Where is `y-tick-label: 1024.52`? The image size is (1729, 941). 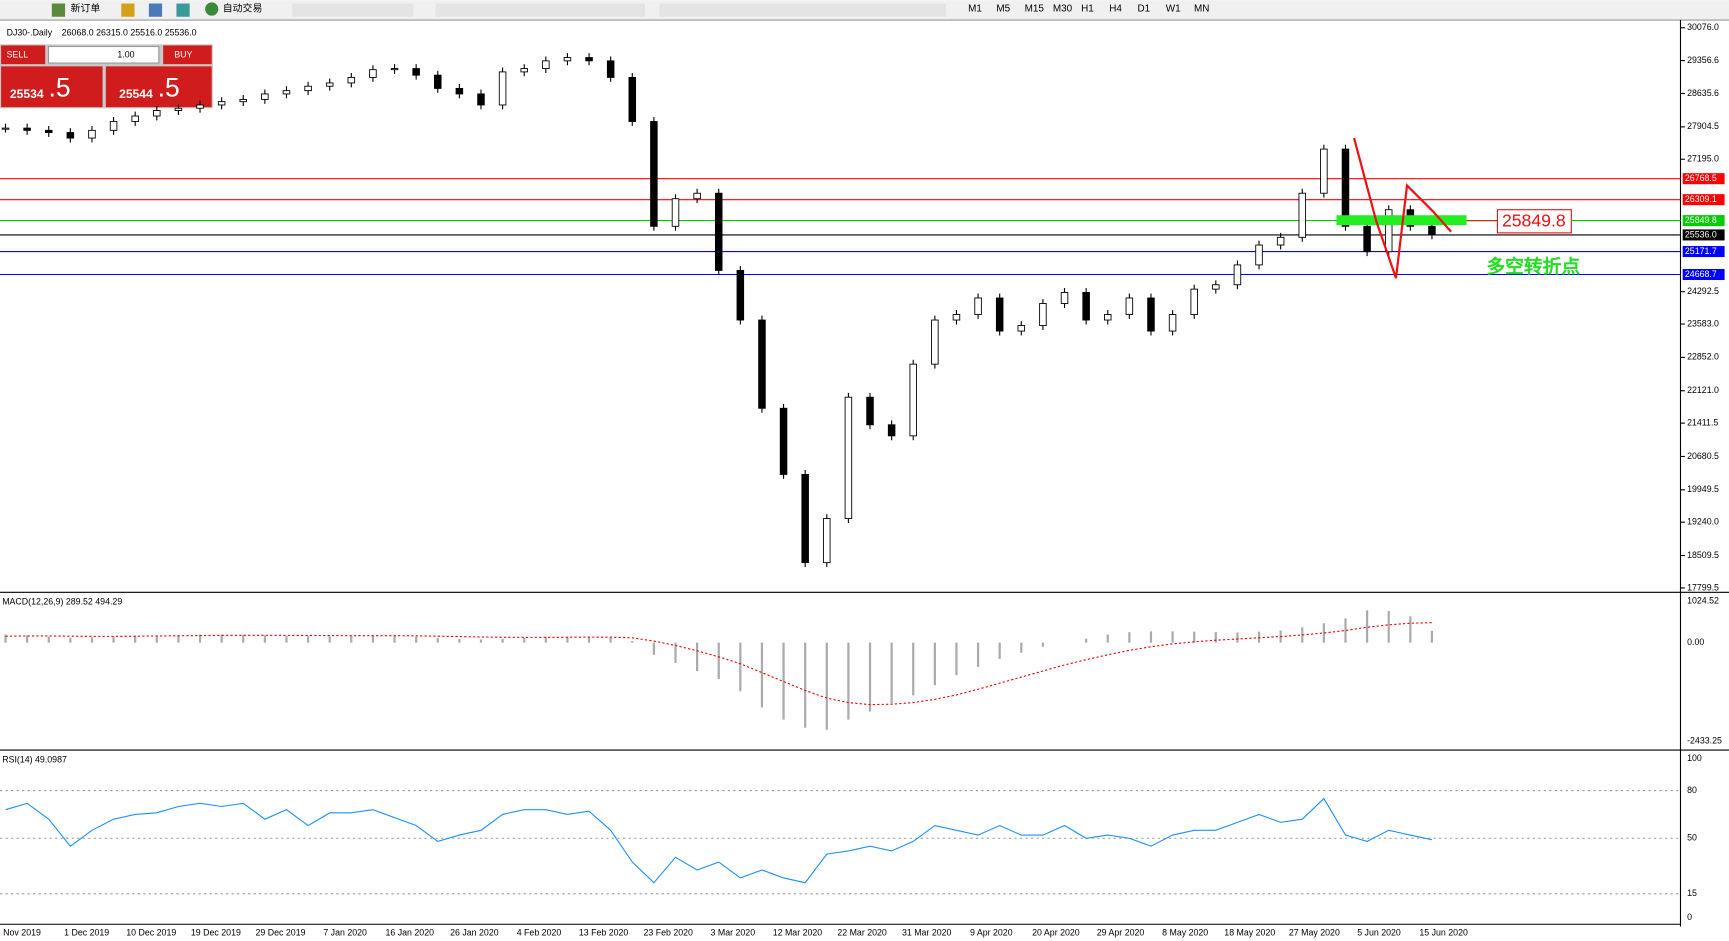
y-tick-label: 1024.52 is located at coordinates (1703, 600).